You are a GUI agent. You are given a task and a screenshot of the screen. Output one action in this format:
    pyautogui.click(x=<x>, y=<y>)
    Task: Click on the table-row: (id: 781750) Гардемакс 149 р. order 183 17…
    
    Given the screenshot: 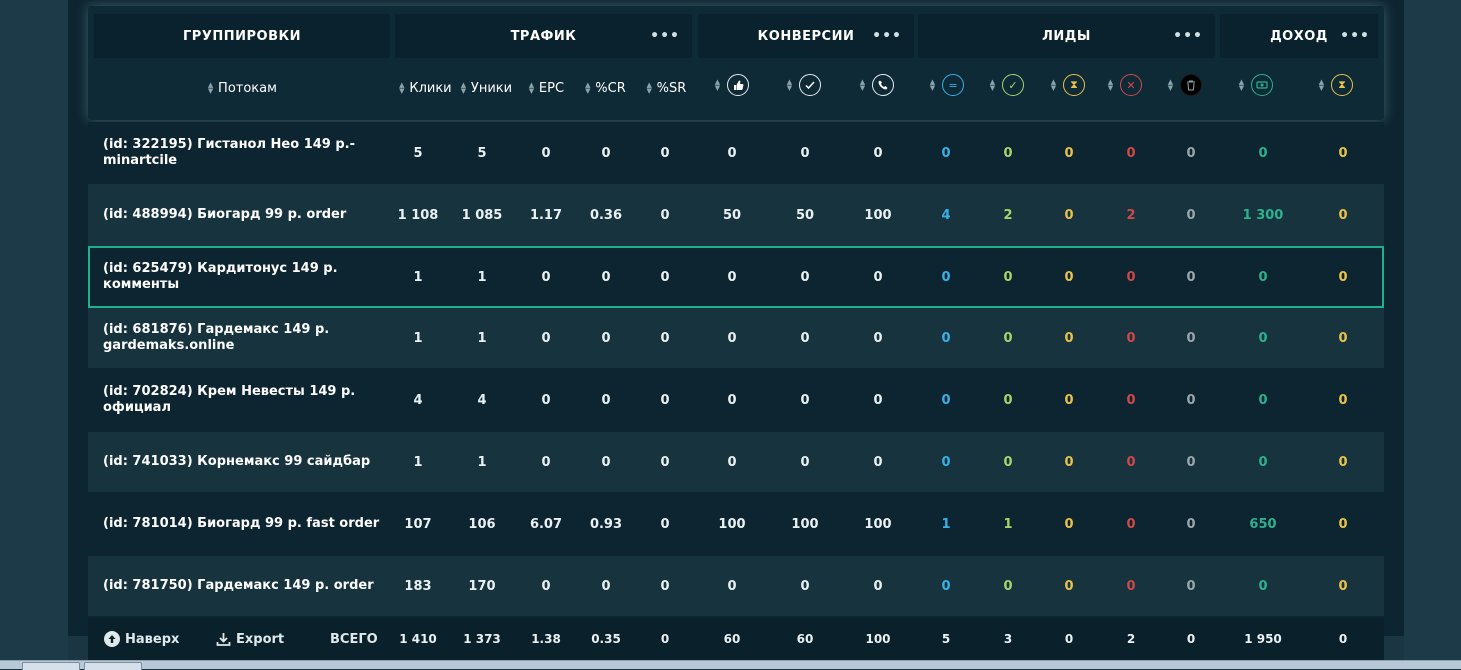 What is the action you would take?
    pyautogui.click(x=736, y=586)
    